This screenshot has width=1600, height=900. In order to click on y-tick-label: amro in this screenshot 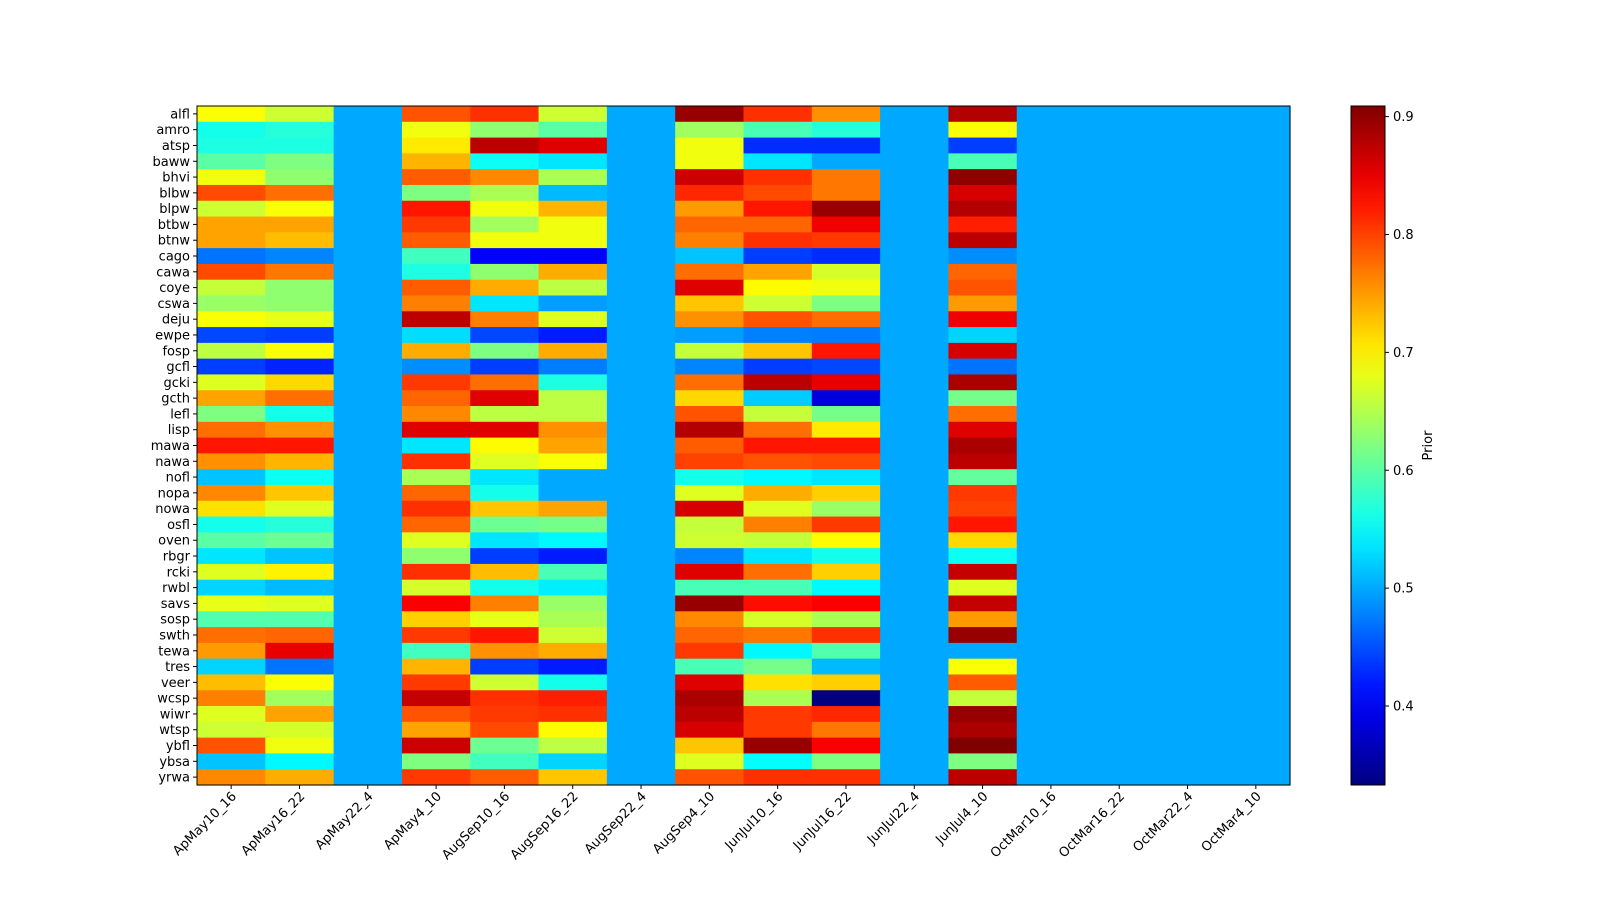, I will do `click(173, 130)`.